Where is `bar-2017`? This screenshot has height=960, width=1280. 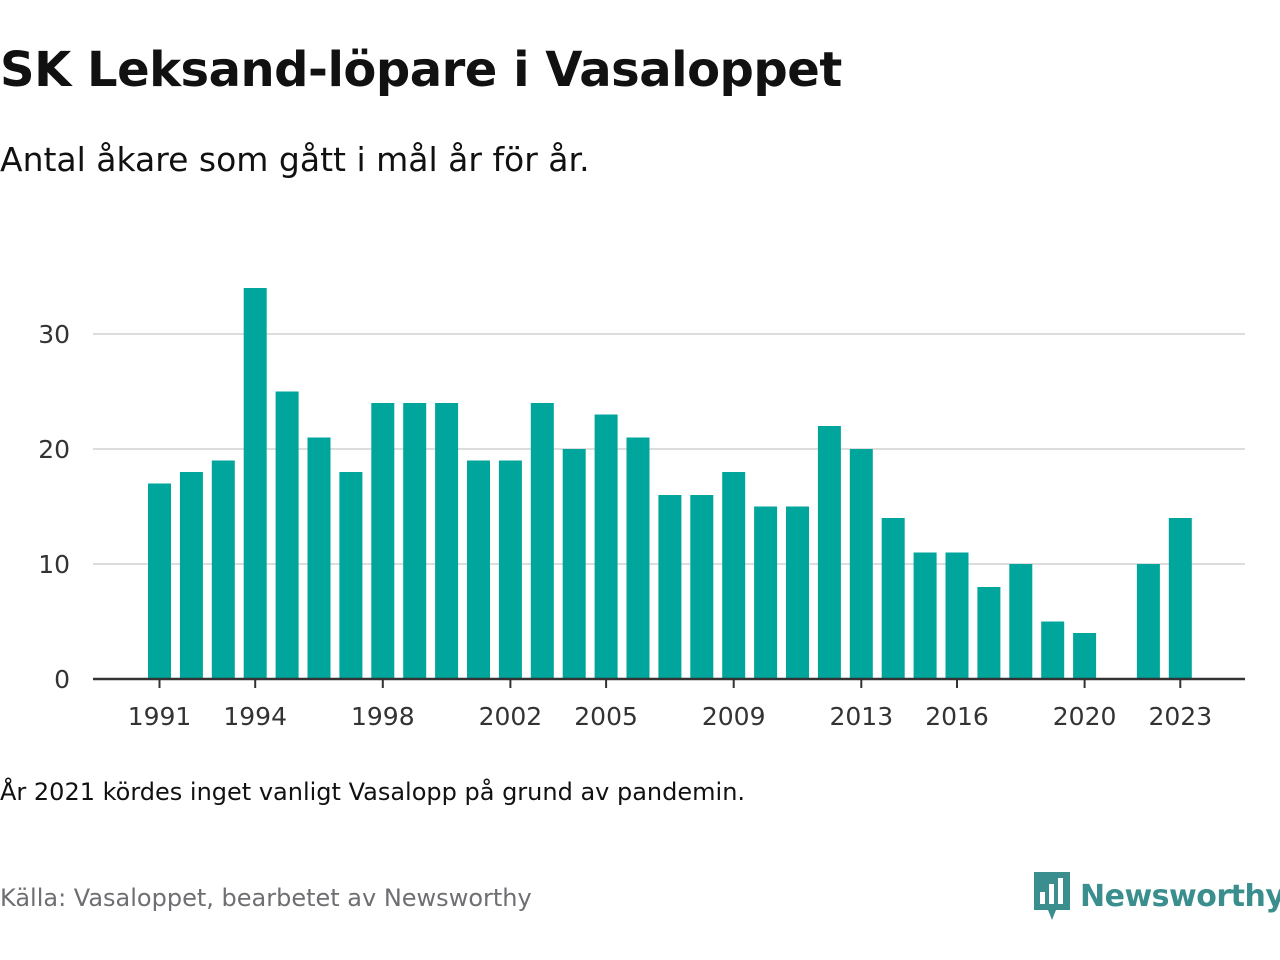 bar-2017 is located at coordinates (989, 633).